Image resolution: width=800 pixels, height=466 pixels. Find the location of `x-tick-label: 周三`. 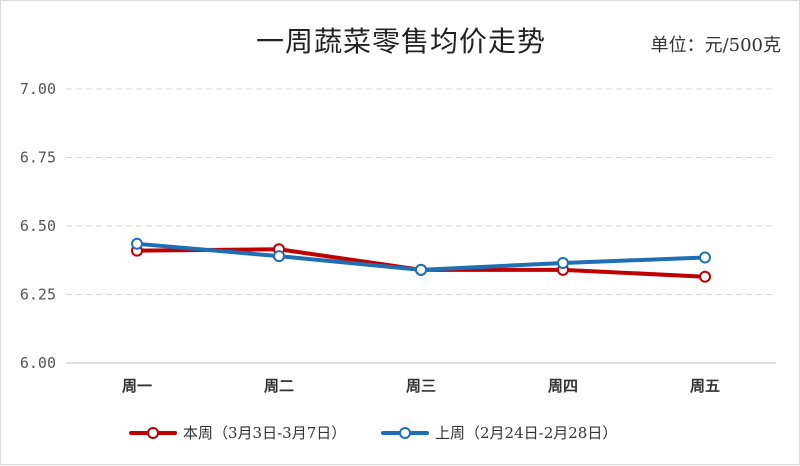

x-tick-label: 周三 is located at coordinates (421, 386).